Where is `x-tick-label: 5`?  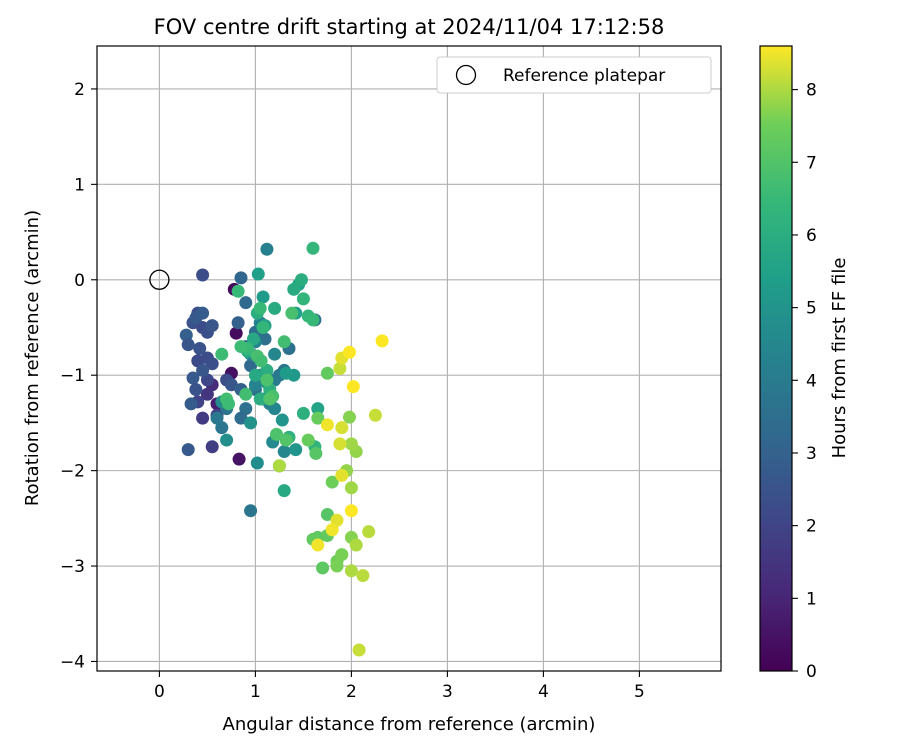
x-tick-label: 5 is located at coordinates (639, 692).